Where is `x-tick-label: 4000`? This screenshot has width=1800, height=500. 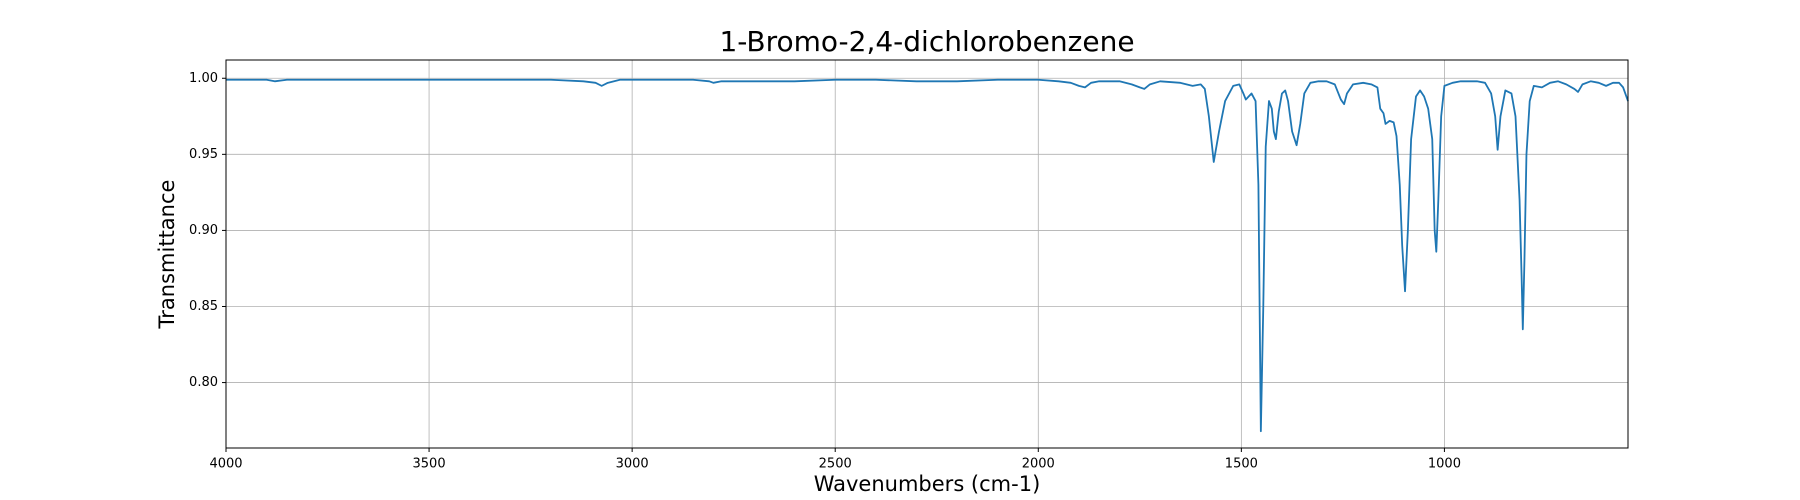
x-tick-label: 4000 is located at coordinates (225, 464).